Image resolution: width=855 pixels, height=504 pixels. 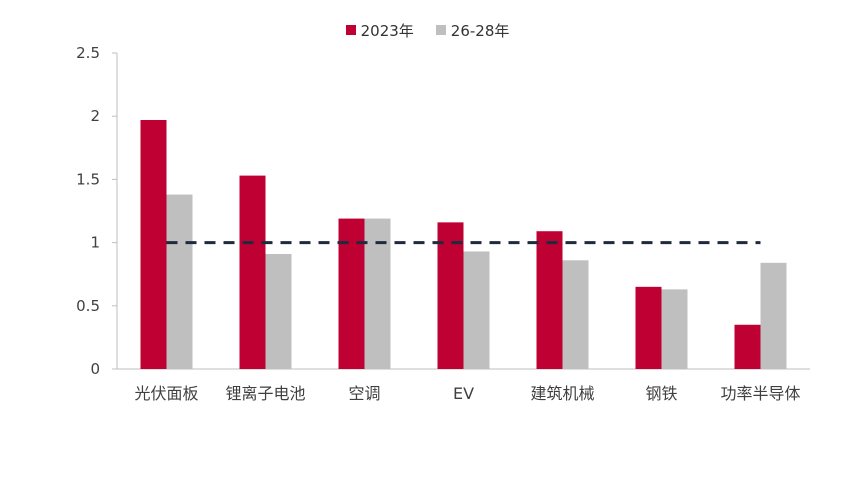 What do you see at coordinates (95, 116) in the screenshot?
I see `y-tick-label-4: 2` at bounding box center [95, 116].